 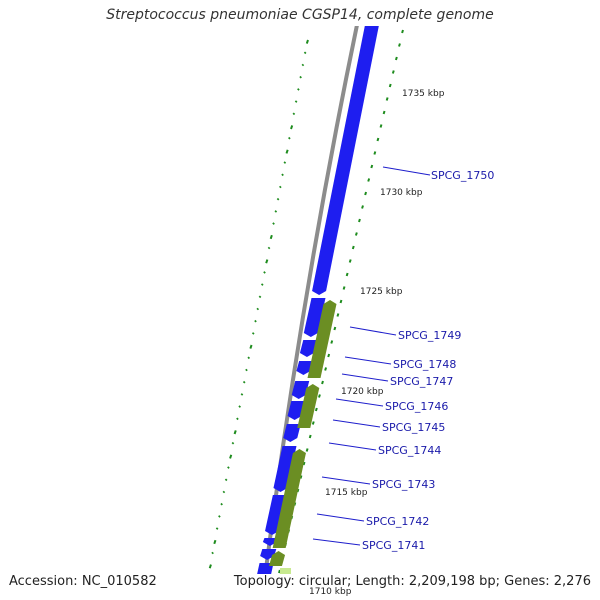 What do you see at coordinates (346, 493) in the screenshot?
I see `kbp-tick-label: 1715 kbp` at bounding box center [346, 493].